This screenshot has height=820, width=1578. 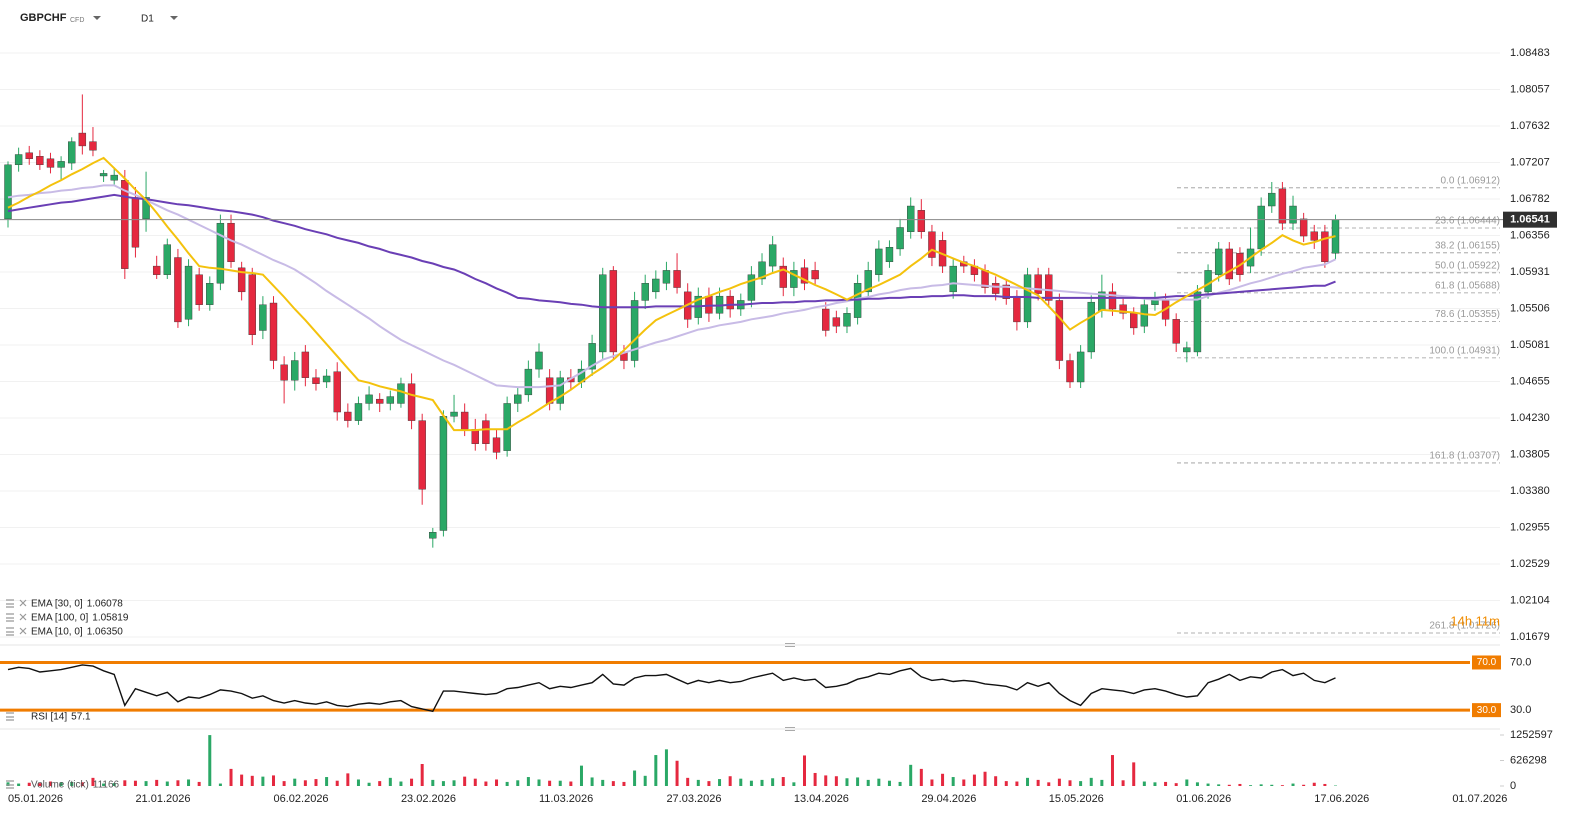 I want to click on current-price-label: 1.06541, so click(x=1530, y=220).